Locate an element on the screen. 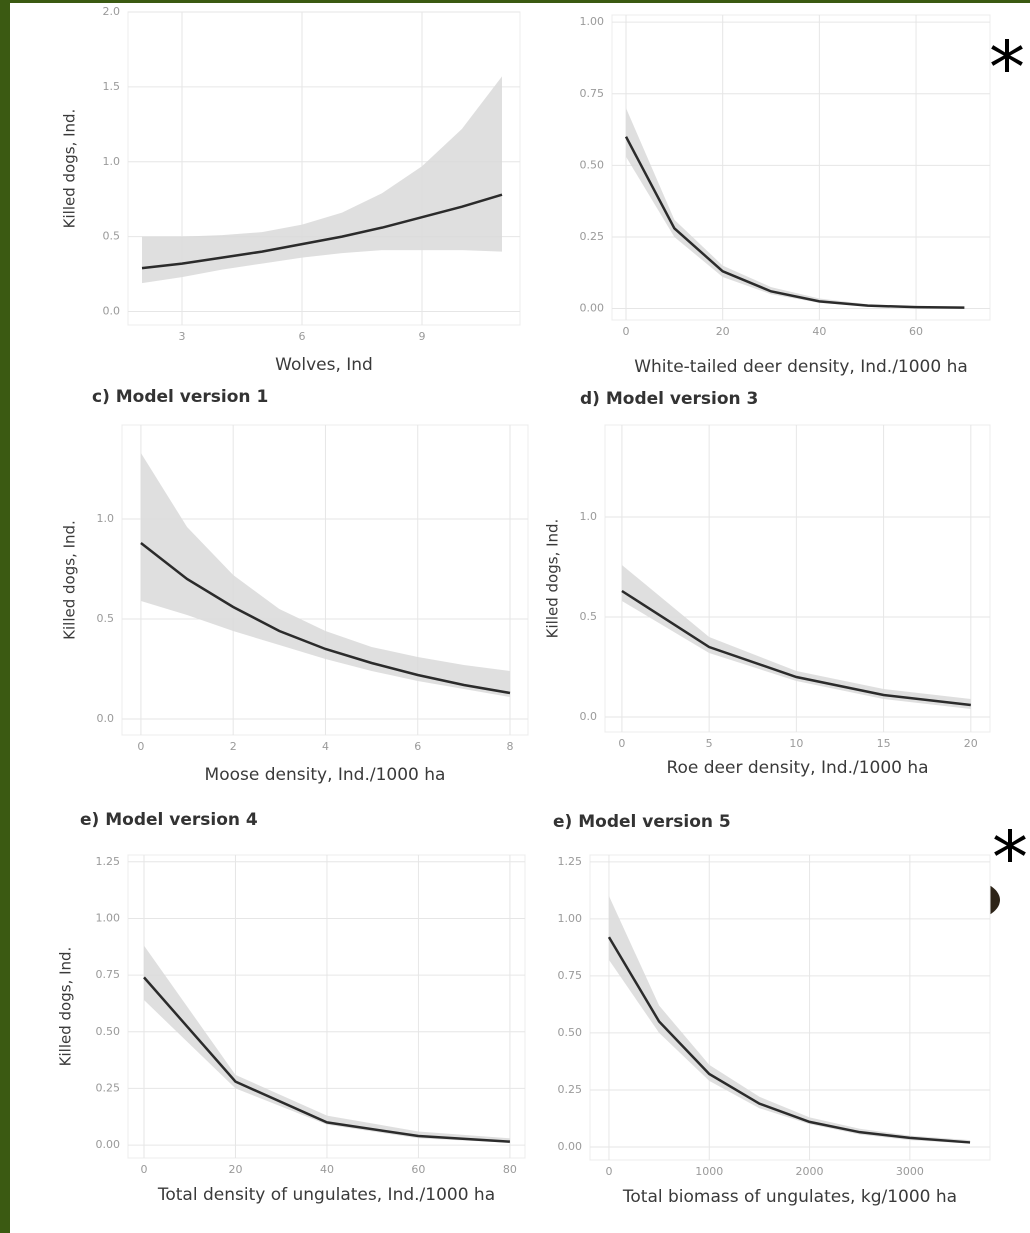 The height and width of the screenshot is (1233, 1030). y-tick-label: 2.0 is located at coordinates (112, 11).